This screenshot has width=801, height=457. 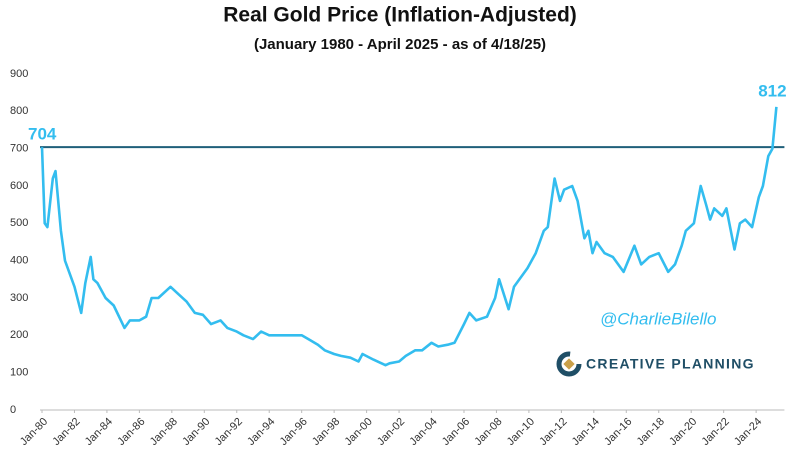 I want to click on x-tick-label: Jan-80, so click(x=34, y=432).